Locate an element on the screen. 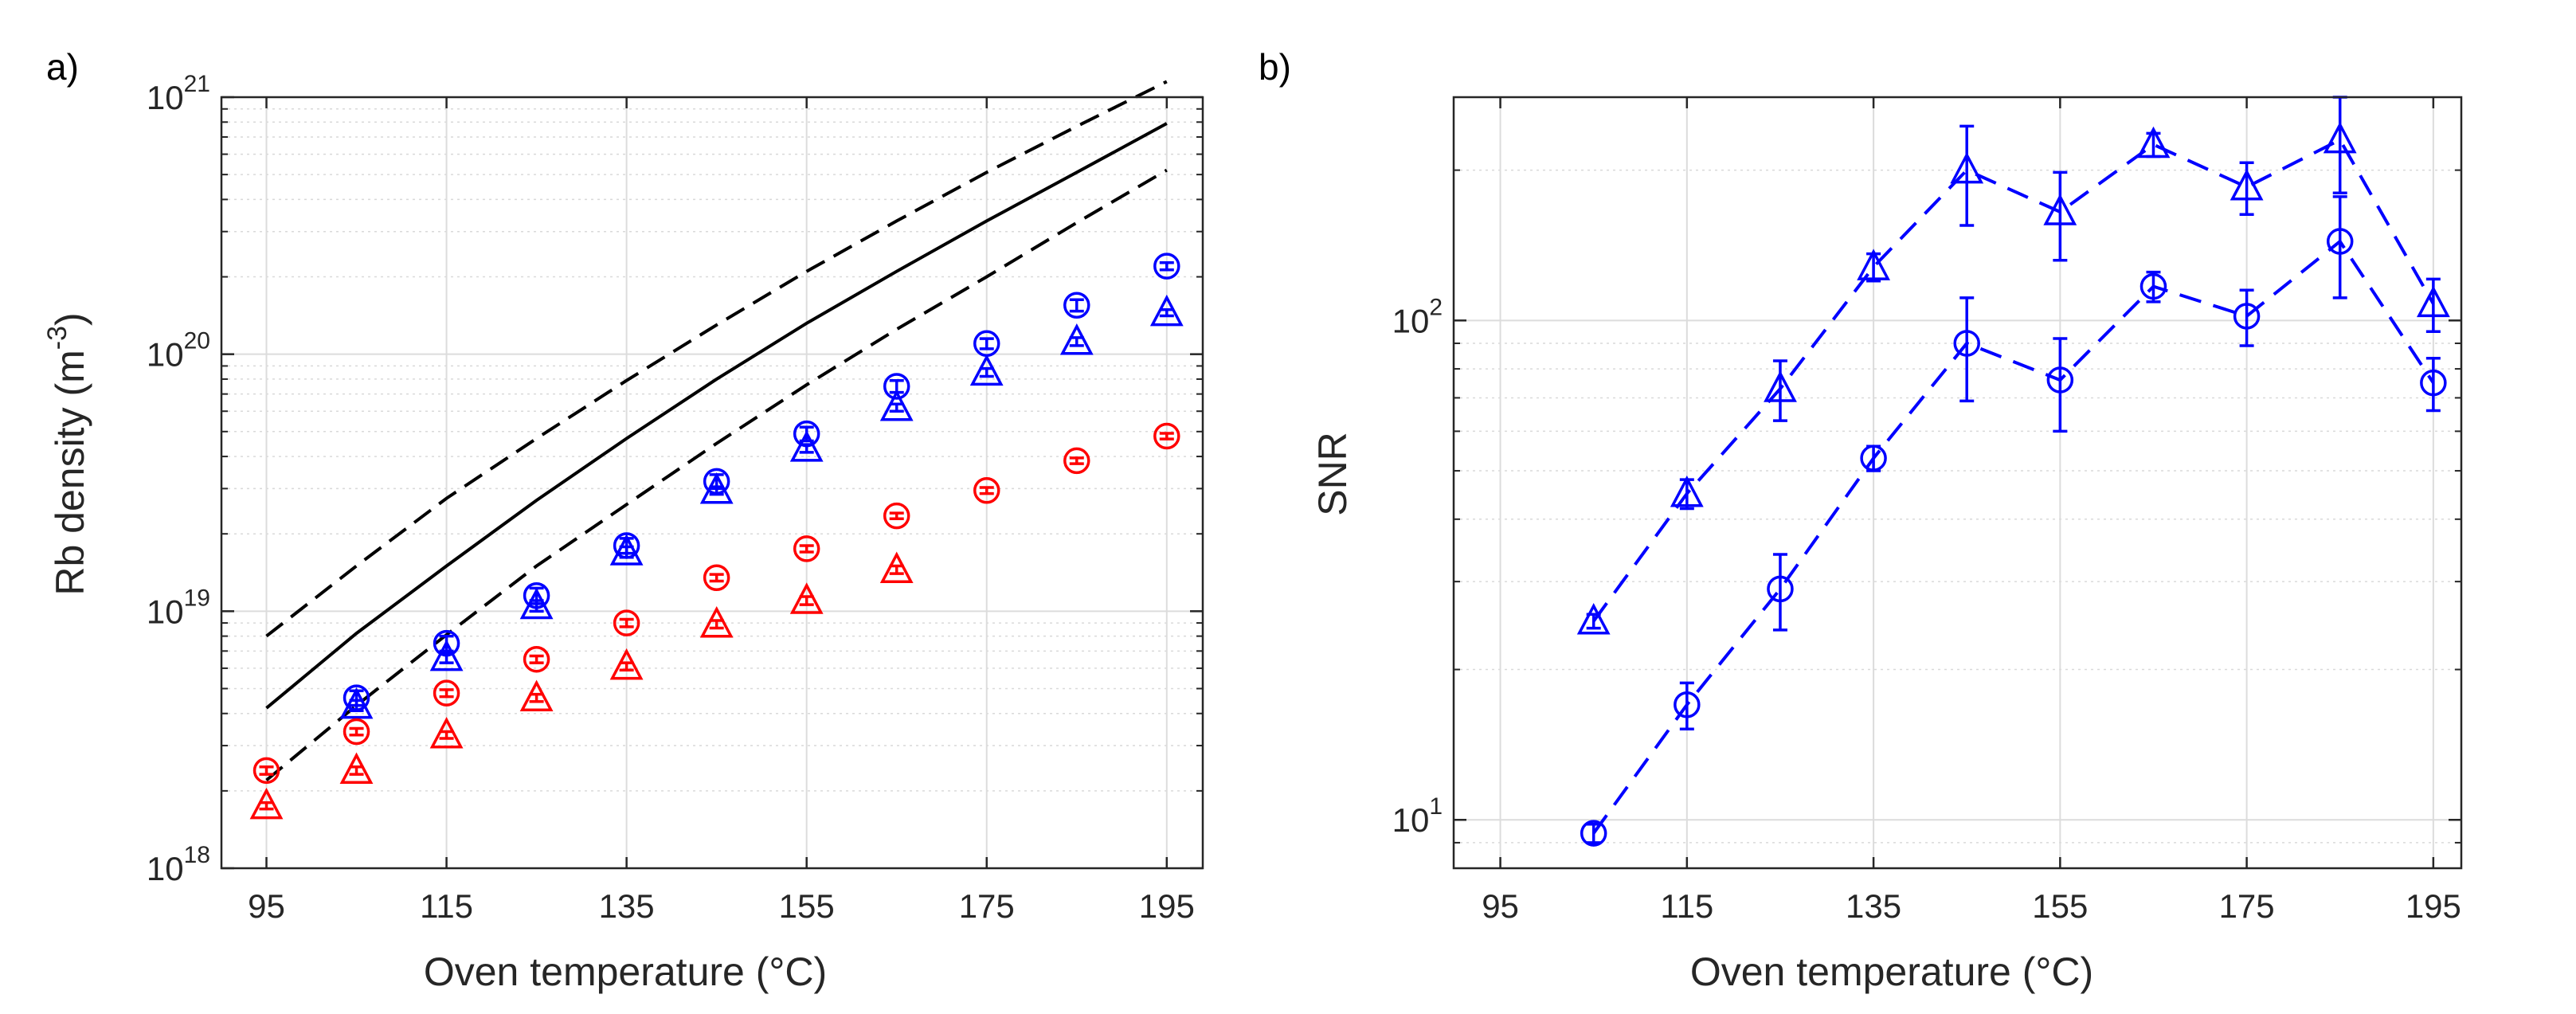 The image size is (2576, 1014). y-tick-label: 1018 is located at coordinates (178, 864).